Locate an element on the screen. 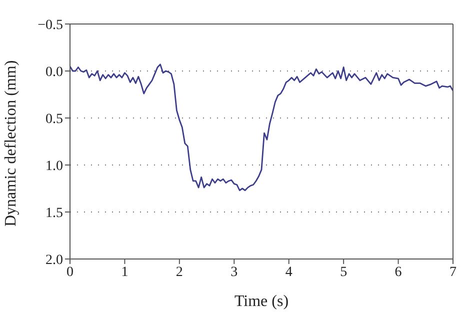 The width and height of the screenshot is (474, 322). x-tick-label: 3 is located at coordinates (234, 272).